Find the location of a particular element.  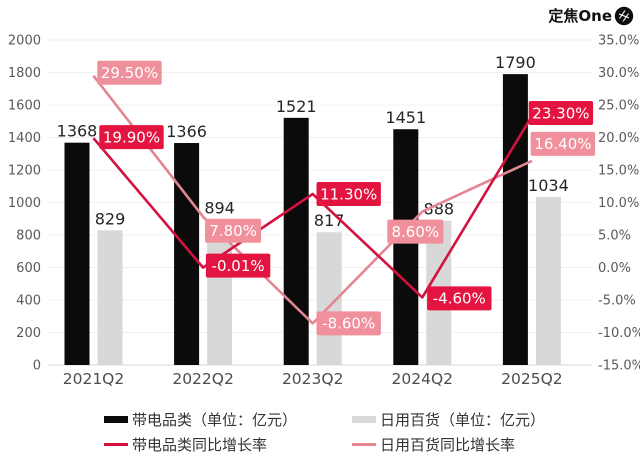

growth-badge-label: 16.40% is located at coordinates (562, 144).